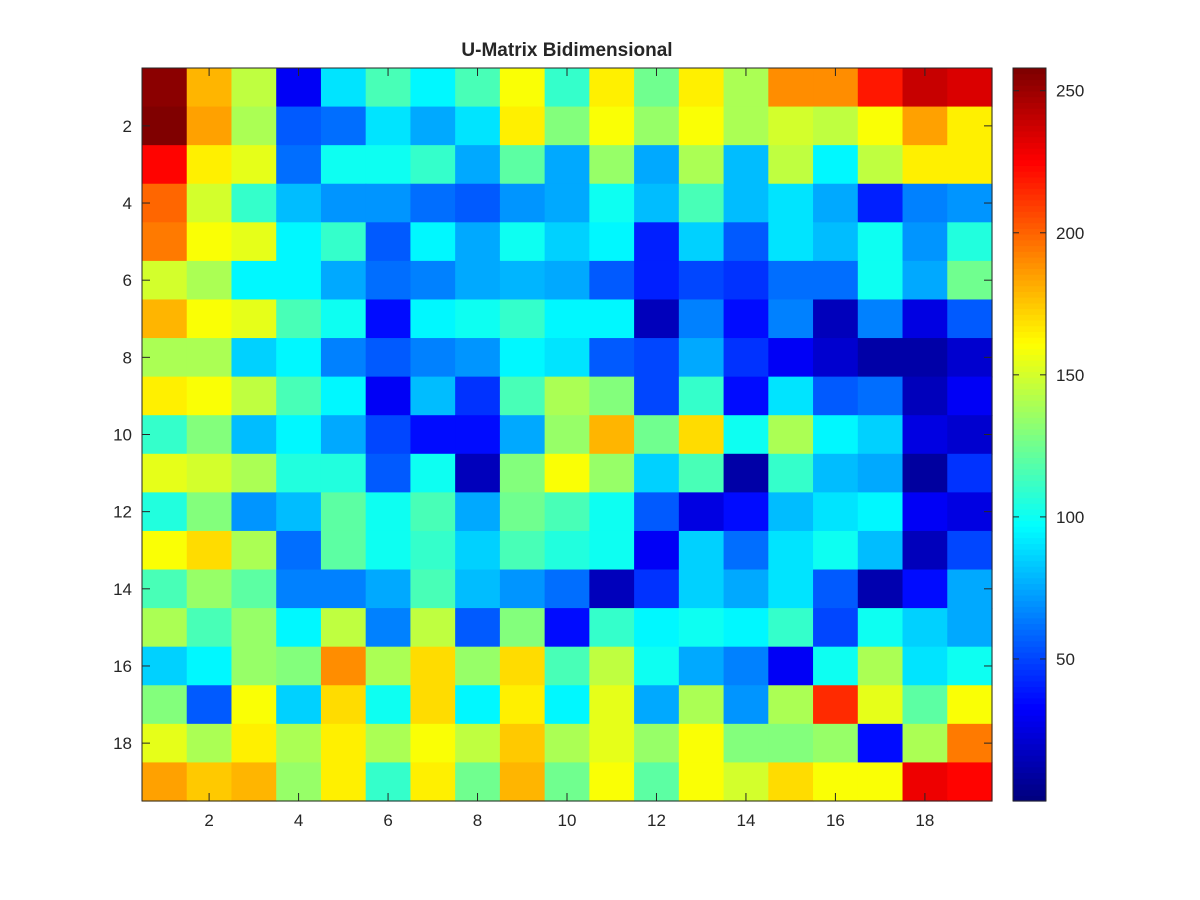 This screenshot has height=900, width=1200. I want to click on y-tick-label: 12, so click(122, 512).